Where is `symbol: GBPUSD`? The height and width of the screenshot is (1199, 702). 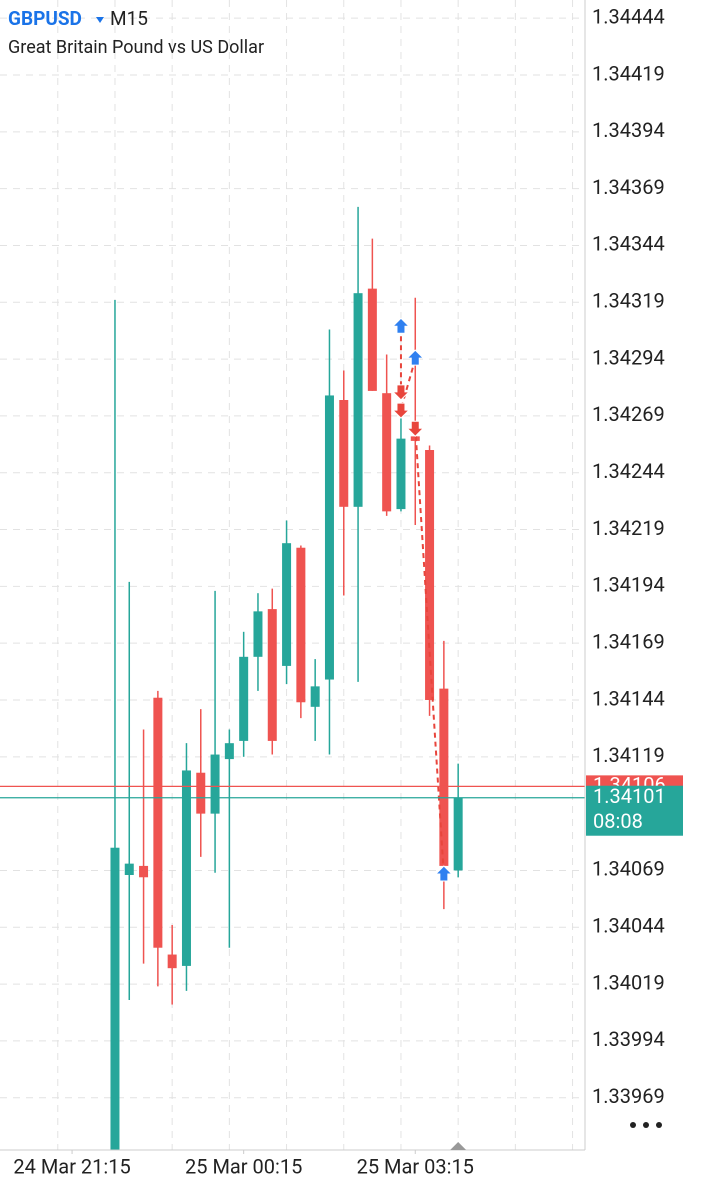
symbol: GBPUSD is located at coordinates (45, 18).